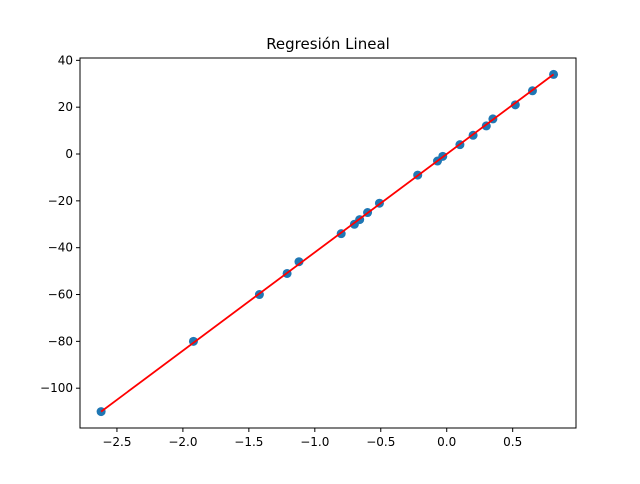 The image size is (640, 484). Describe the element at coordinates (56, 388) in the screenshot. I see `y-tick-label: −100` at that location.